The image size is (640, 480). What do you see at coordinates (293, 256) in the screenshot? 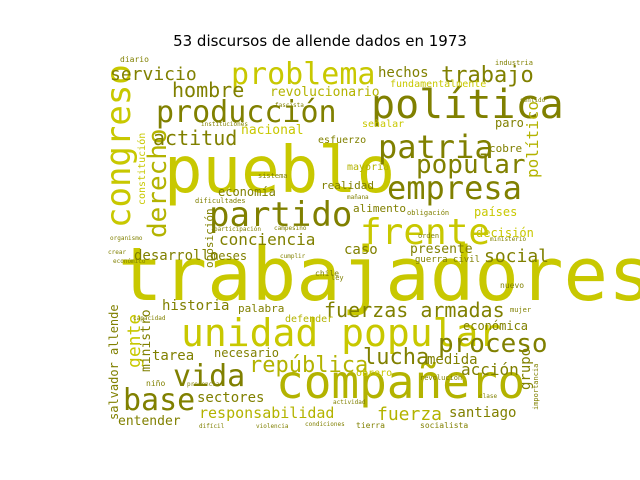
I see `cloud-word-cumplir: cumplir` at bounding box center [293, 256].